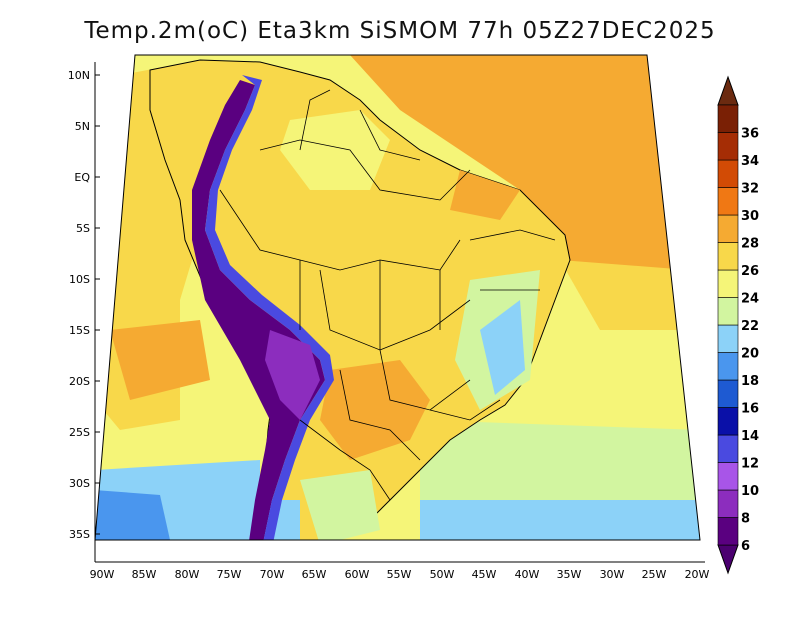 This screenshot has height=618, width=800. I want to click on lon-tick-label: 30W, so click(612, 574).